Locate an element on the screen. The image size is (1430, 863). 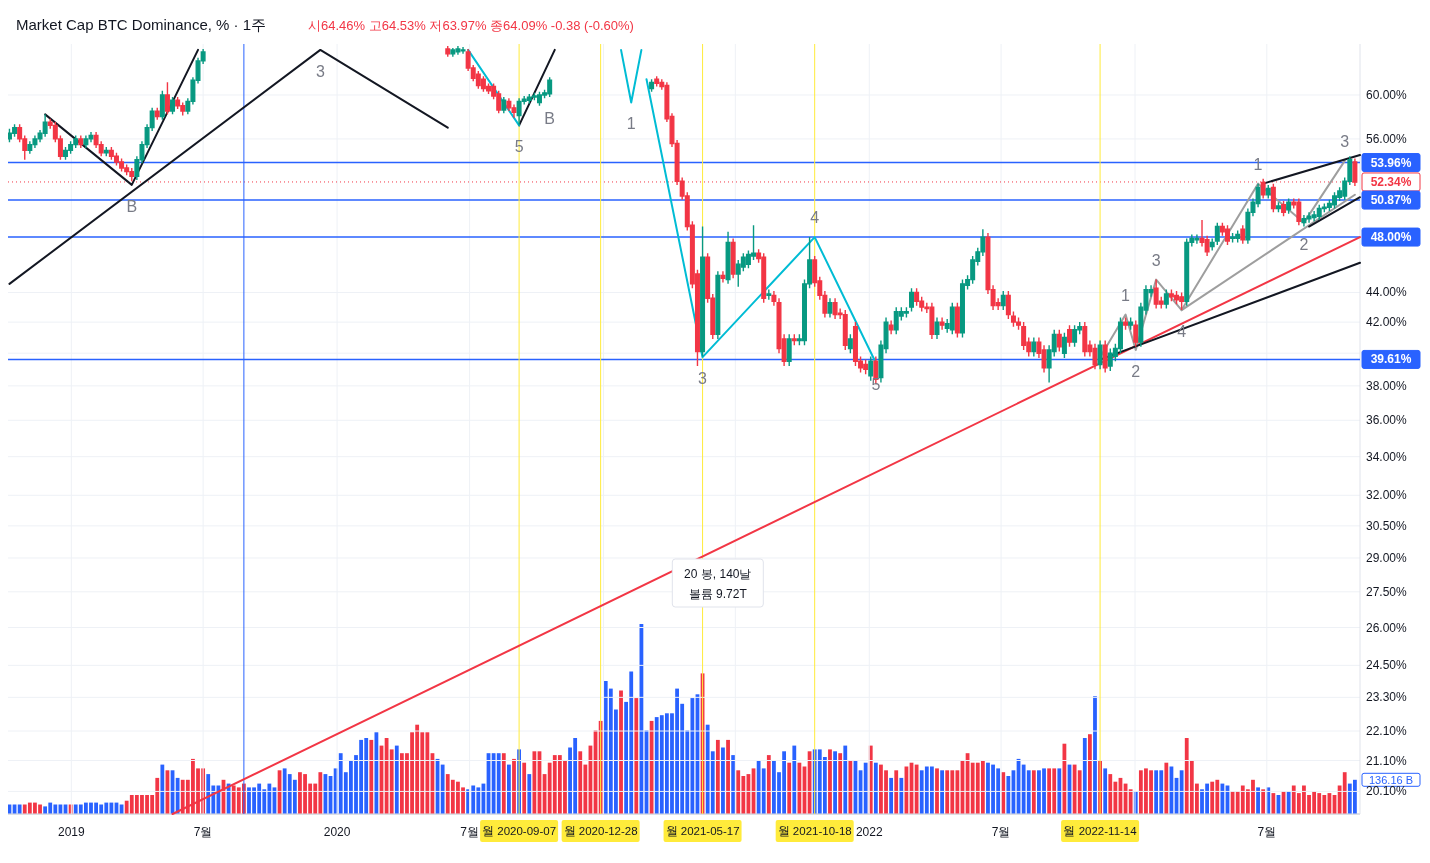
ref-line-label: 53.96% is located at coordinates (1391, 162).